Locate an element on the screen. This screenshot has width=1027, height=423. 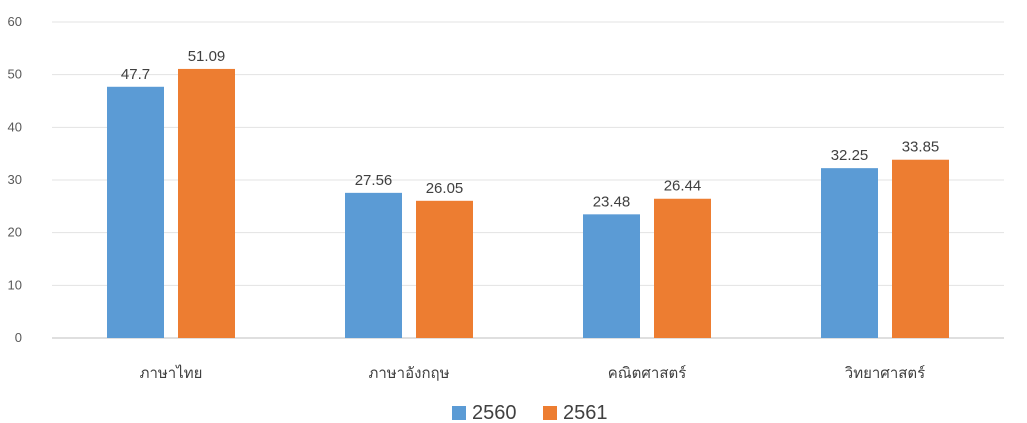
data-label: 33.85 is located at coordinates (921, 147).